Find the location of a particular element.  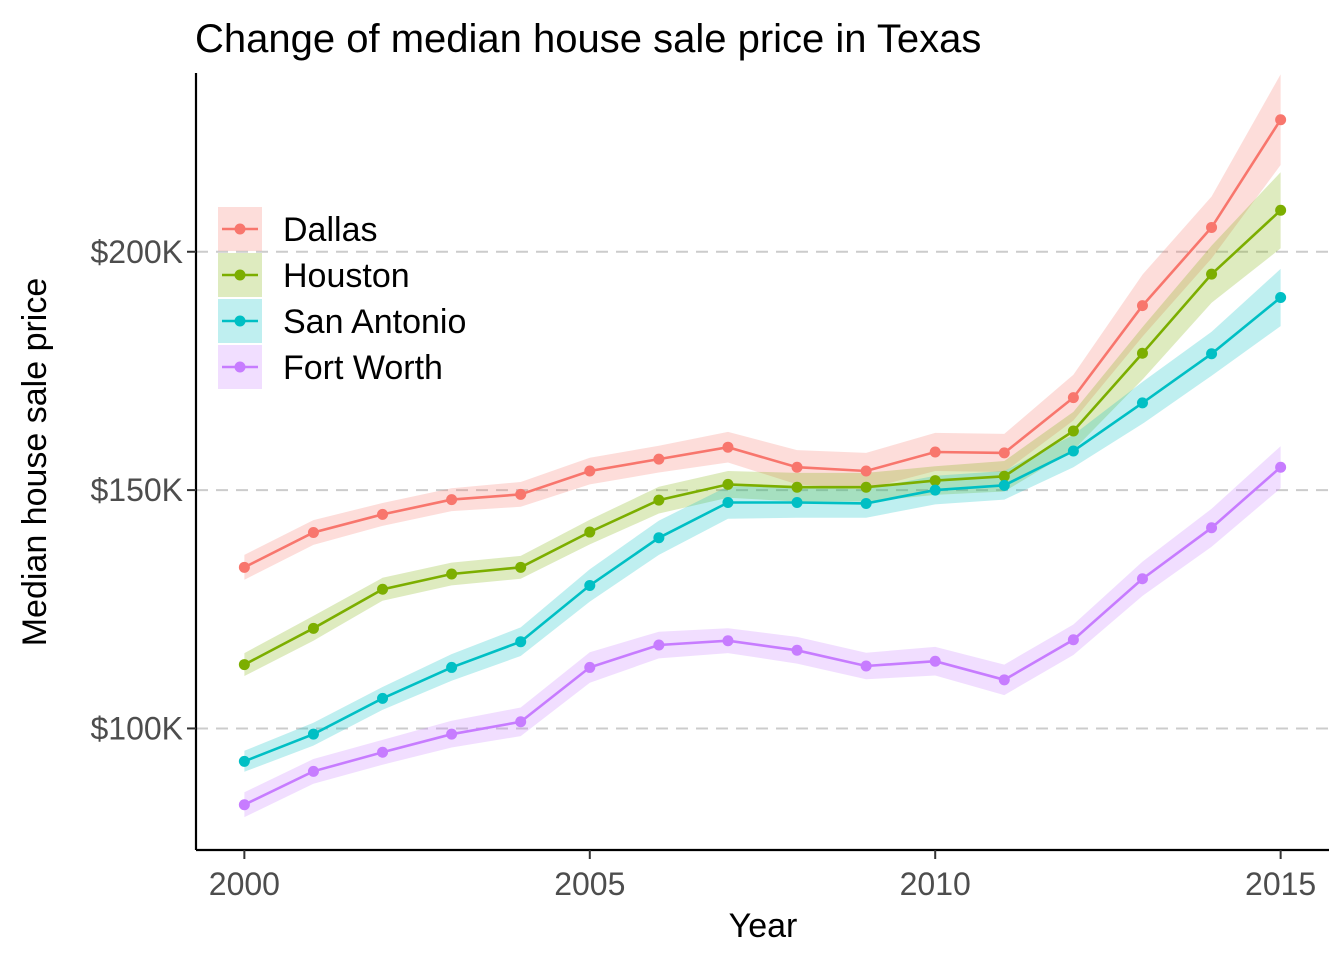

dallas-point-2014 is located at coordinates (1212, 227).